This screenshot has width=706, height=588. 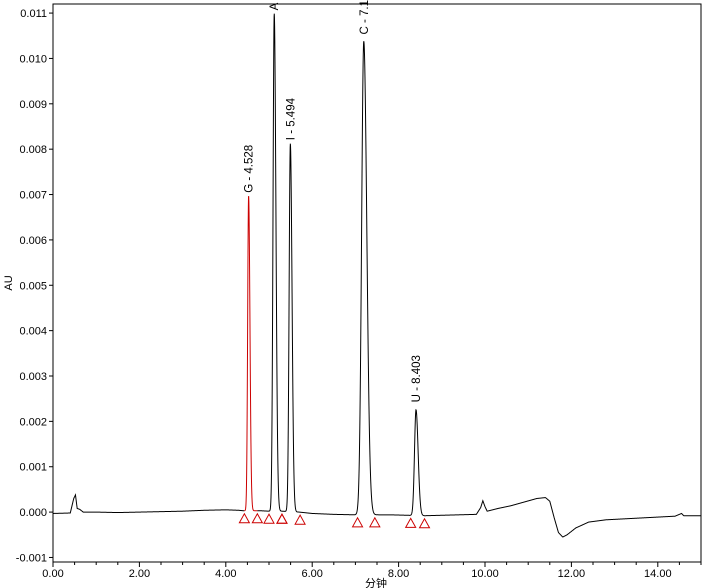 I want to click on x-tick-label: 2.00, so click(x=139, y=574).